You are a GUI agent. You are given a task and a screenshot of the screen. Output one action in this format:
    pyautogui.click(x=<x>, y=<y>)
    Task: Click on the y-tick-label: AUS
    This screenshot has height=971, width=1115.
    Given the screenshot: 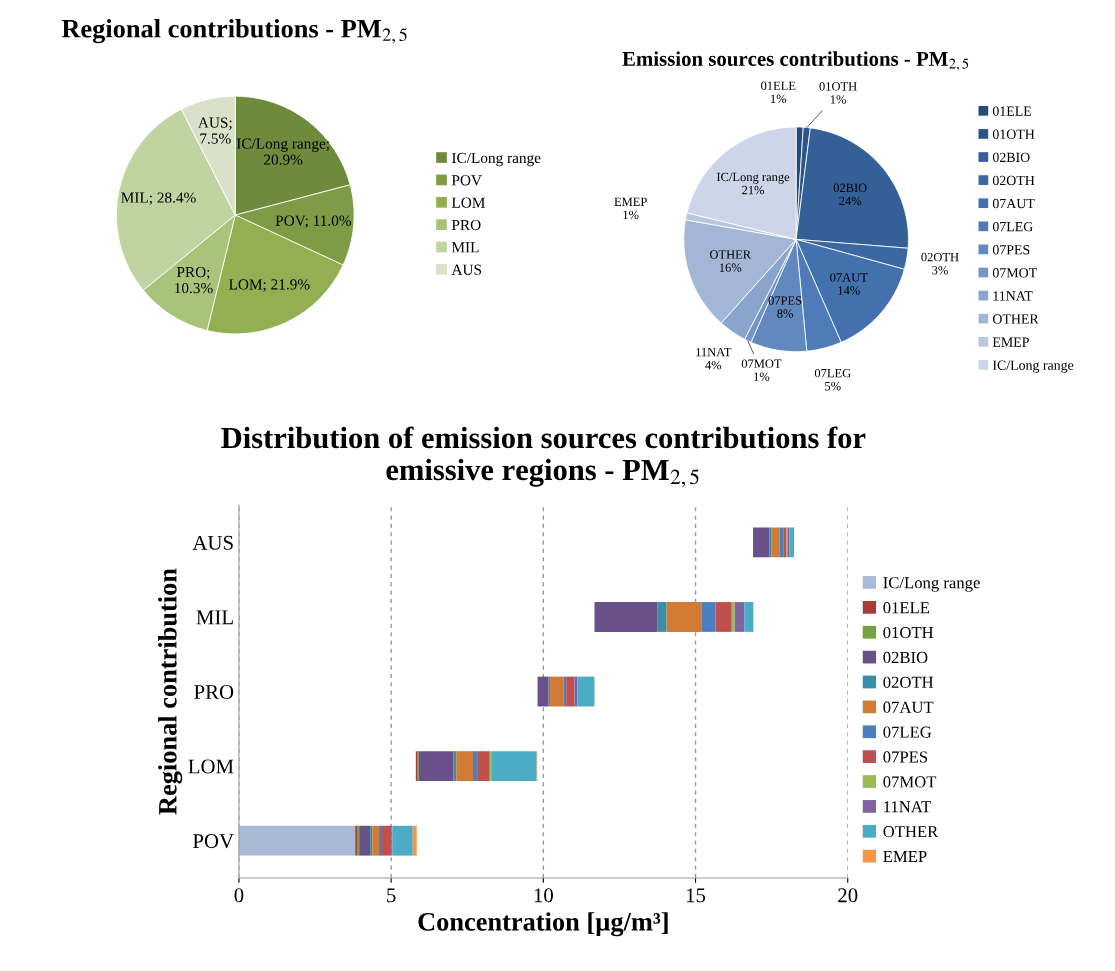 What is the action you would take?
    pyautogui.click(x=212, y=542)
    